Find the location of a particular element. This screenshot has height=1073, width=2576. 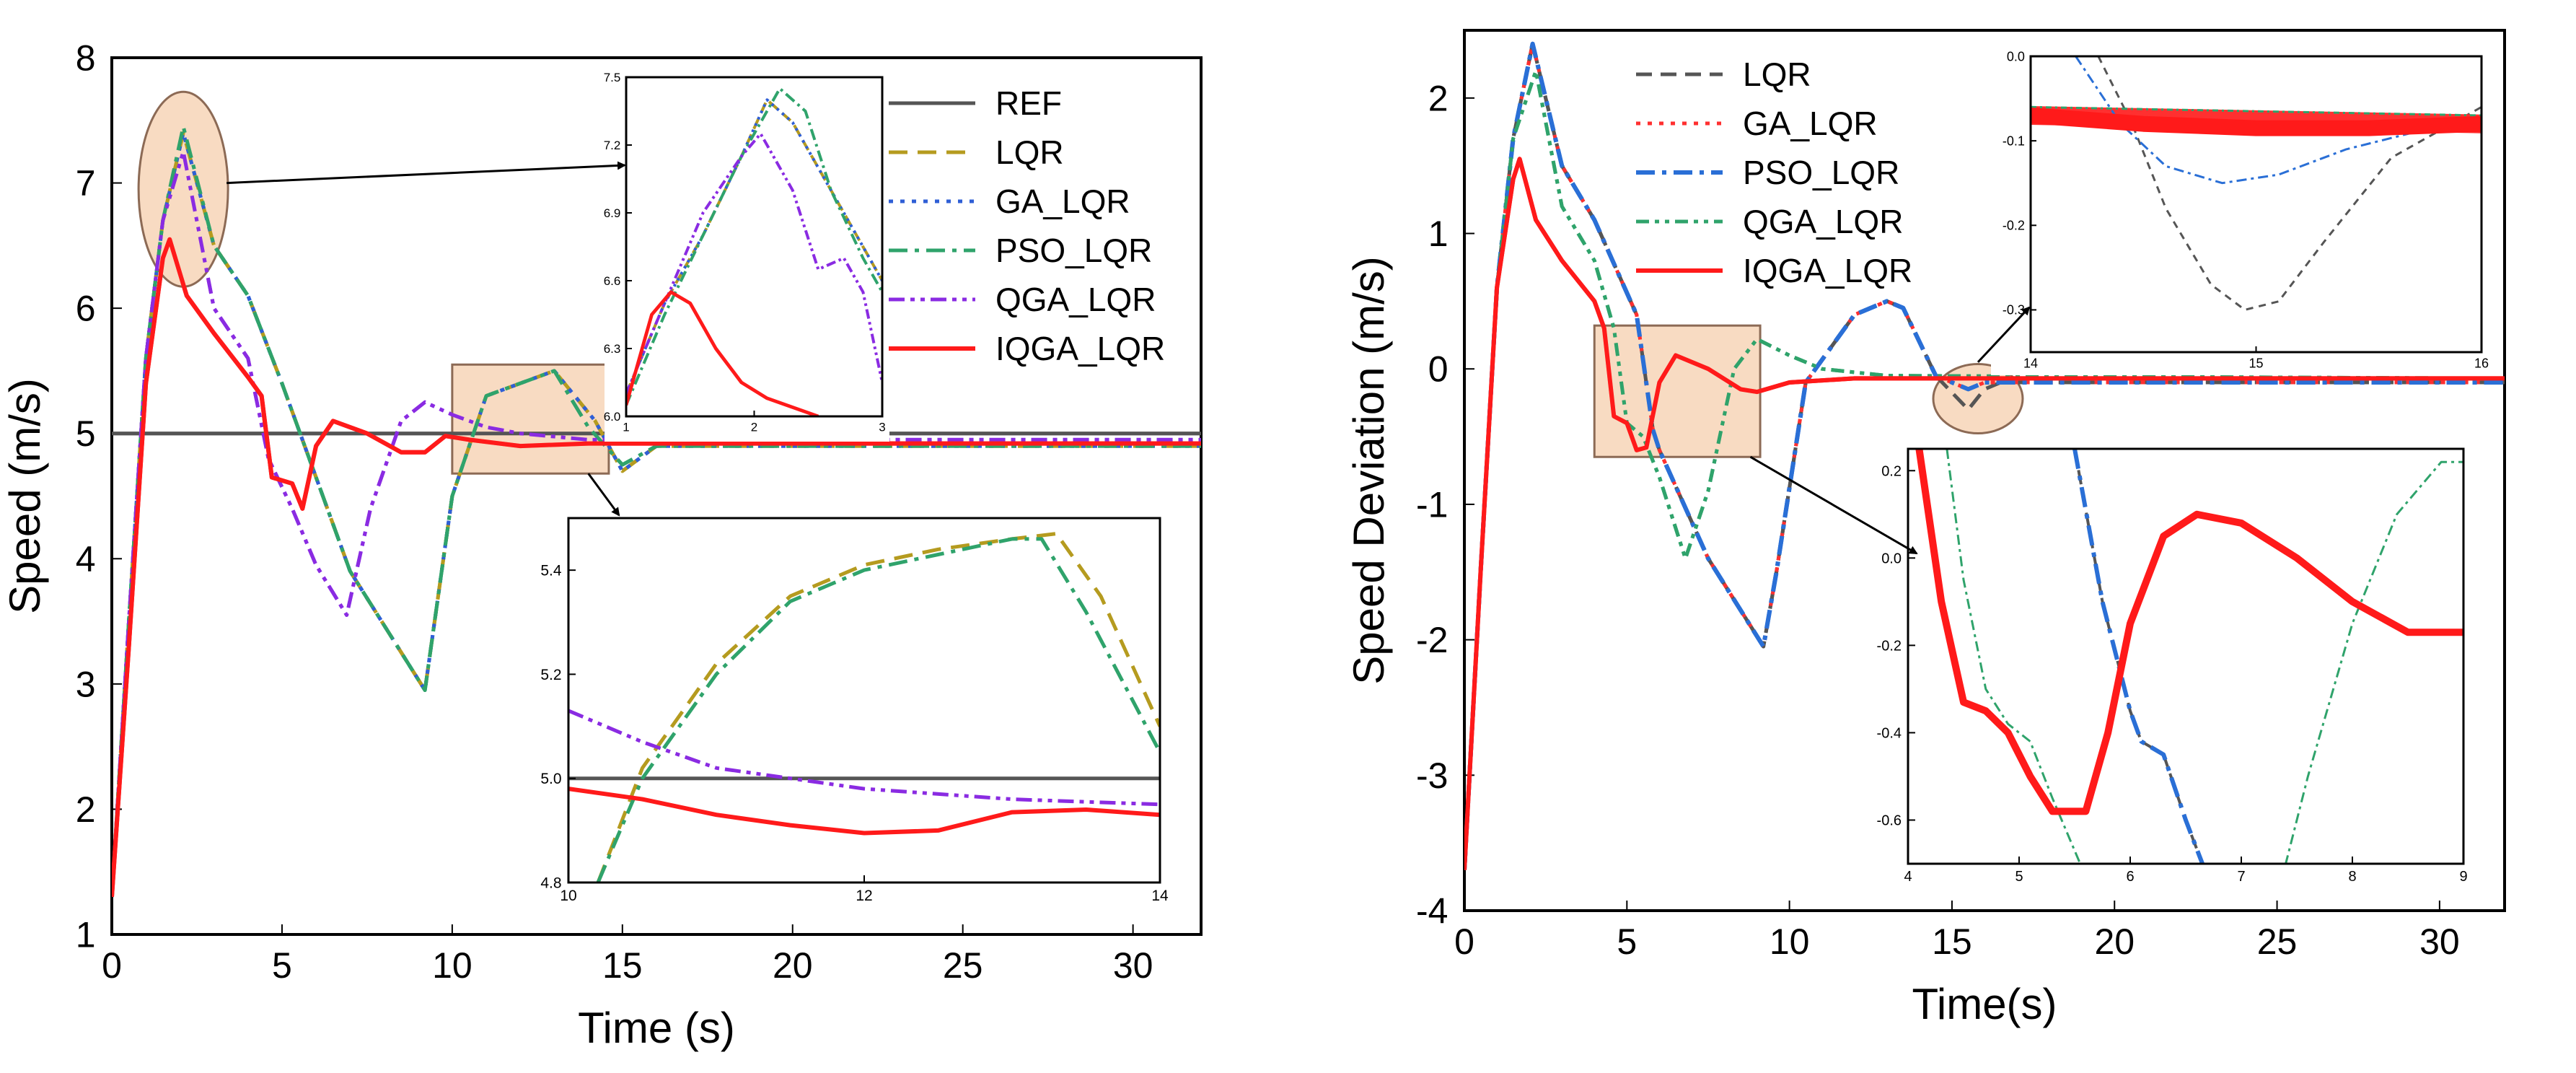

right-main-xtick-label: 15 is located at coordinates (1952, 941).